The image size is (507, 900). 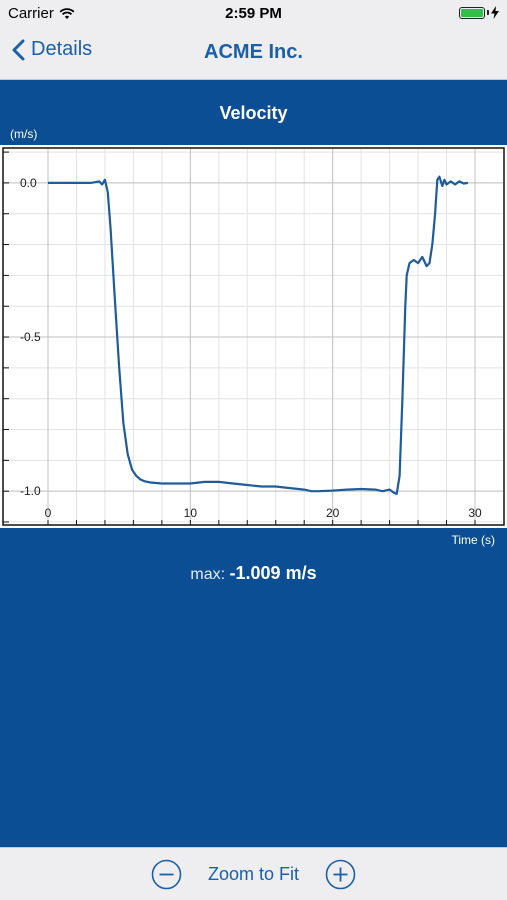 I want to click on zoom-in-button, so click(x=340, y=877).